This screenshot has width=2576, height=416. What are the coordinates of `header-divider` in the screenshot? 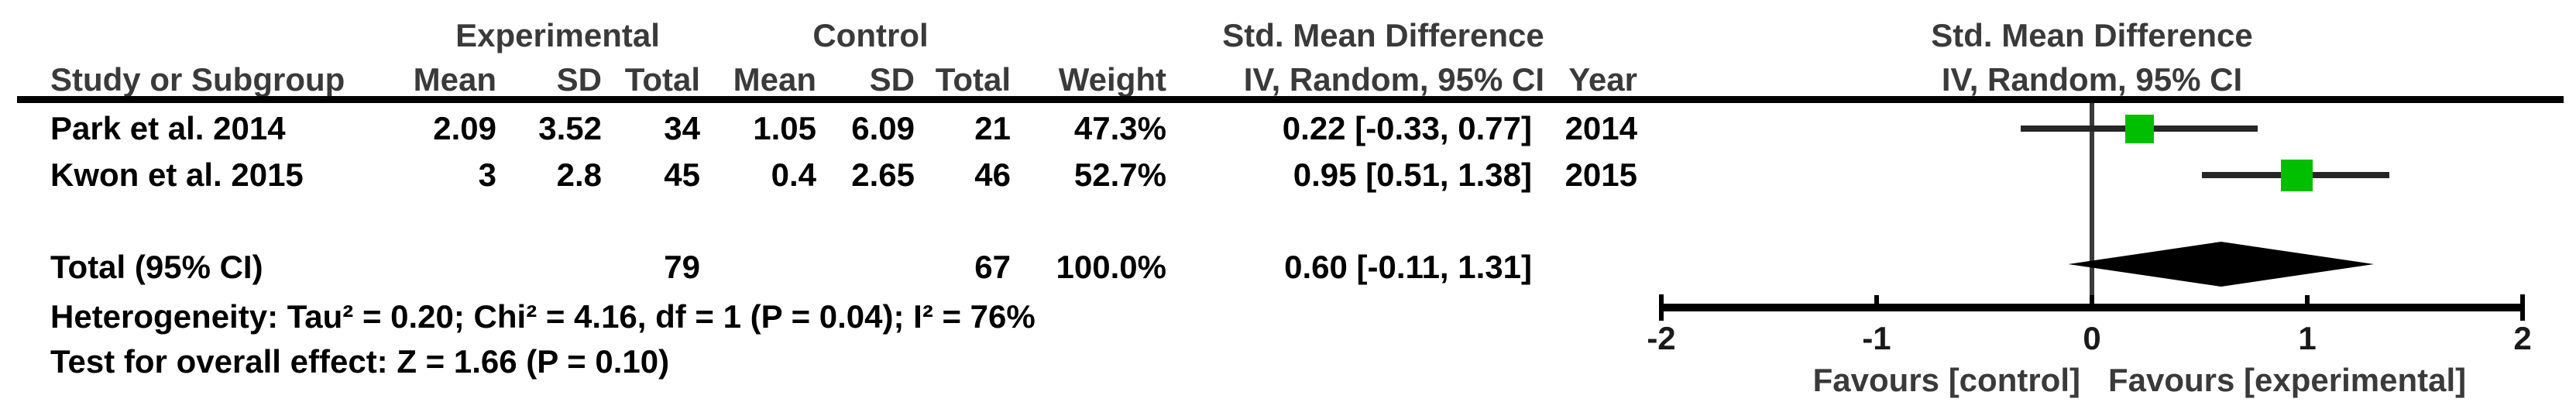 It's located at (1290, 99).